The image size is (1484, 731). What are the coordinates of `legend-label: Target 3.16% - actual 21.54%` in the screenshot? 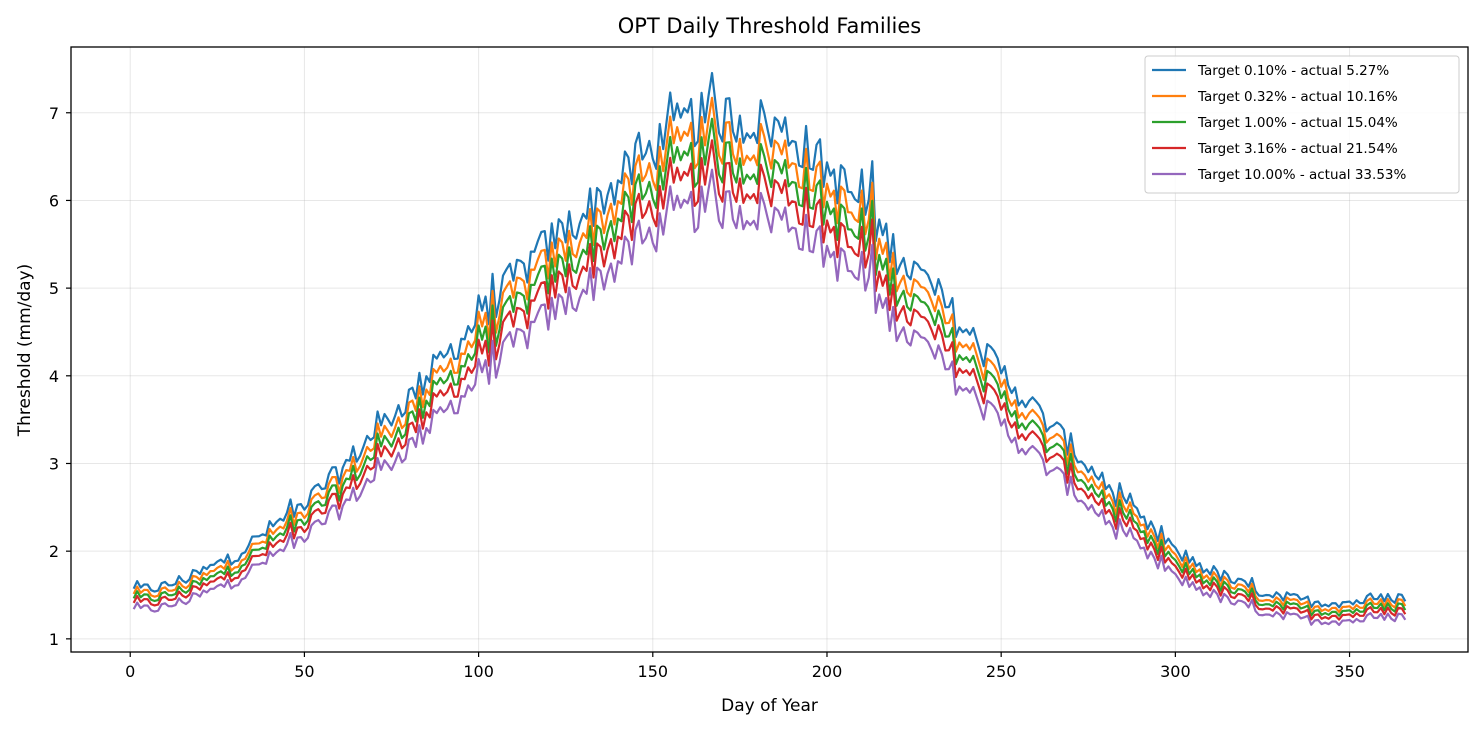 It's located at (1297, 149).